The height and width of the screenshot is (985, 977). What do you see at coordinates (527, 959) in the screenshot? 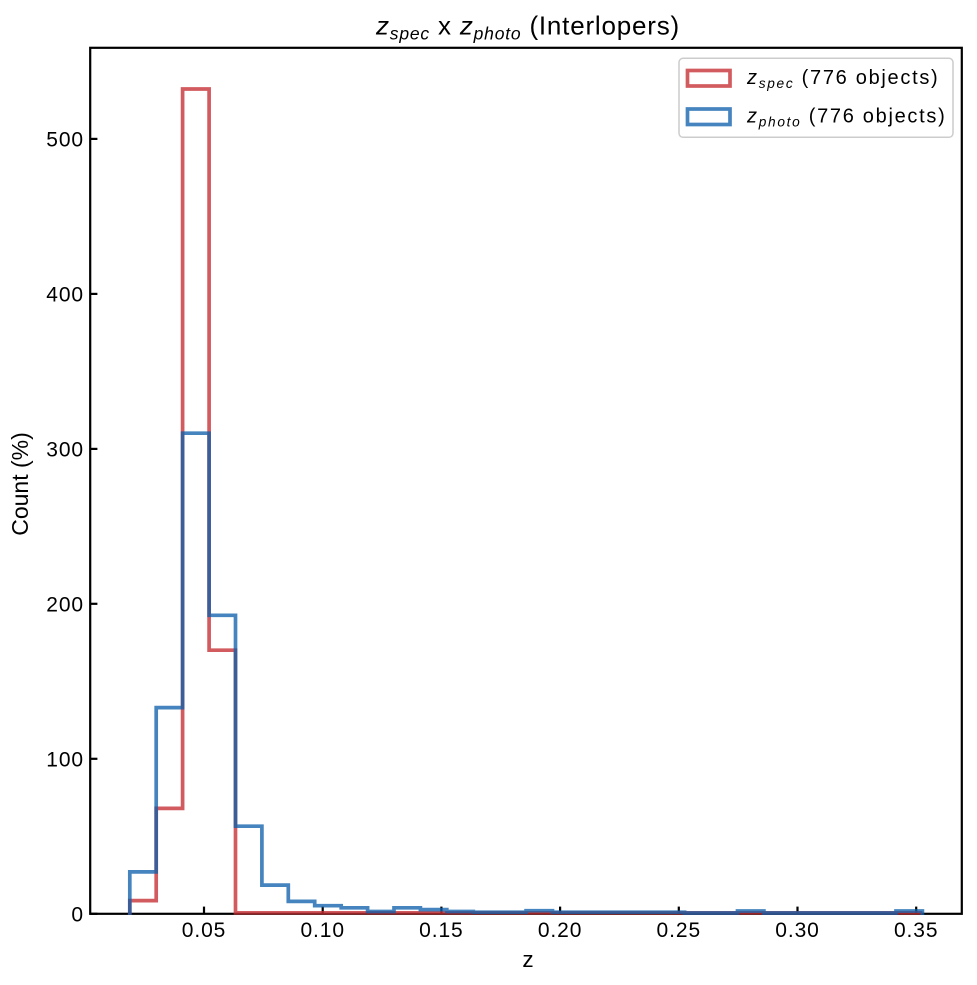
I see `svg-text: z` at bounding box center [527, 959].